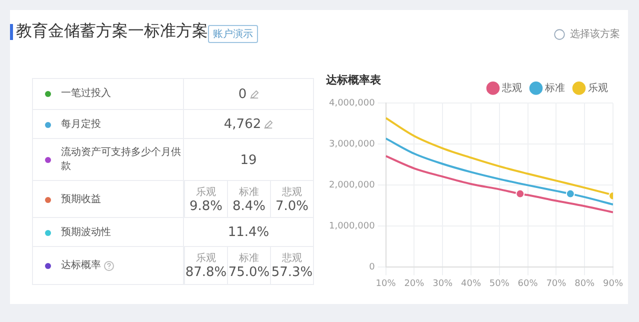  Describe the element at coordinates (443, 283) in the screenshot. I see `x-tick-label: 30%` at that location.